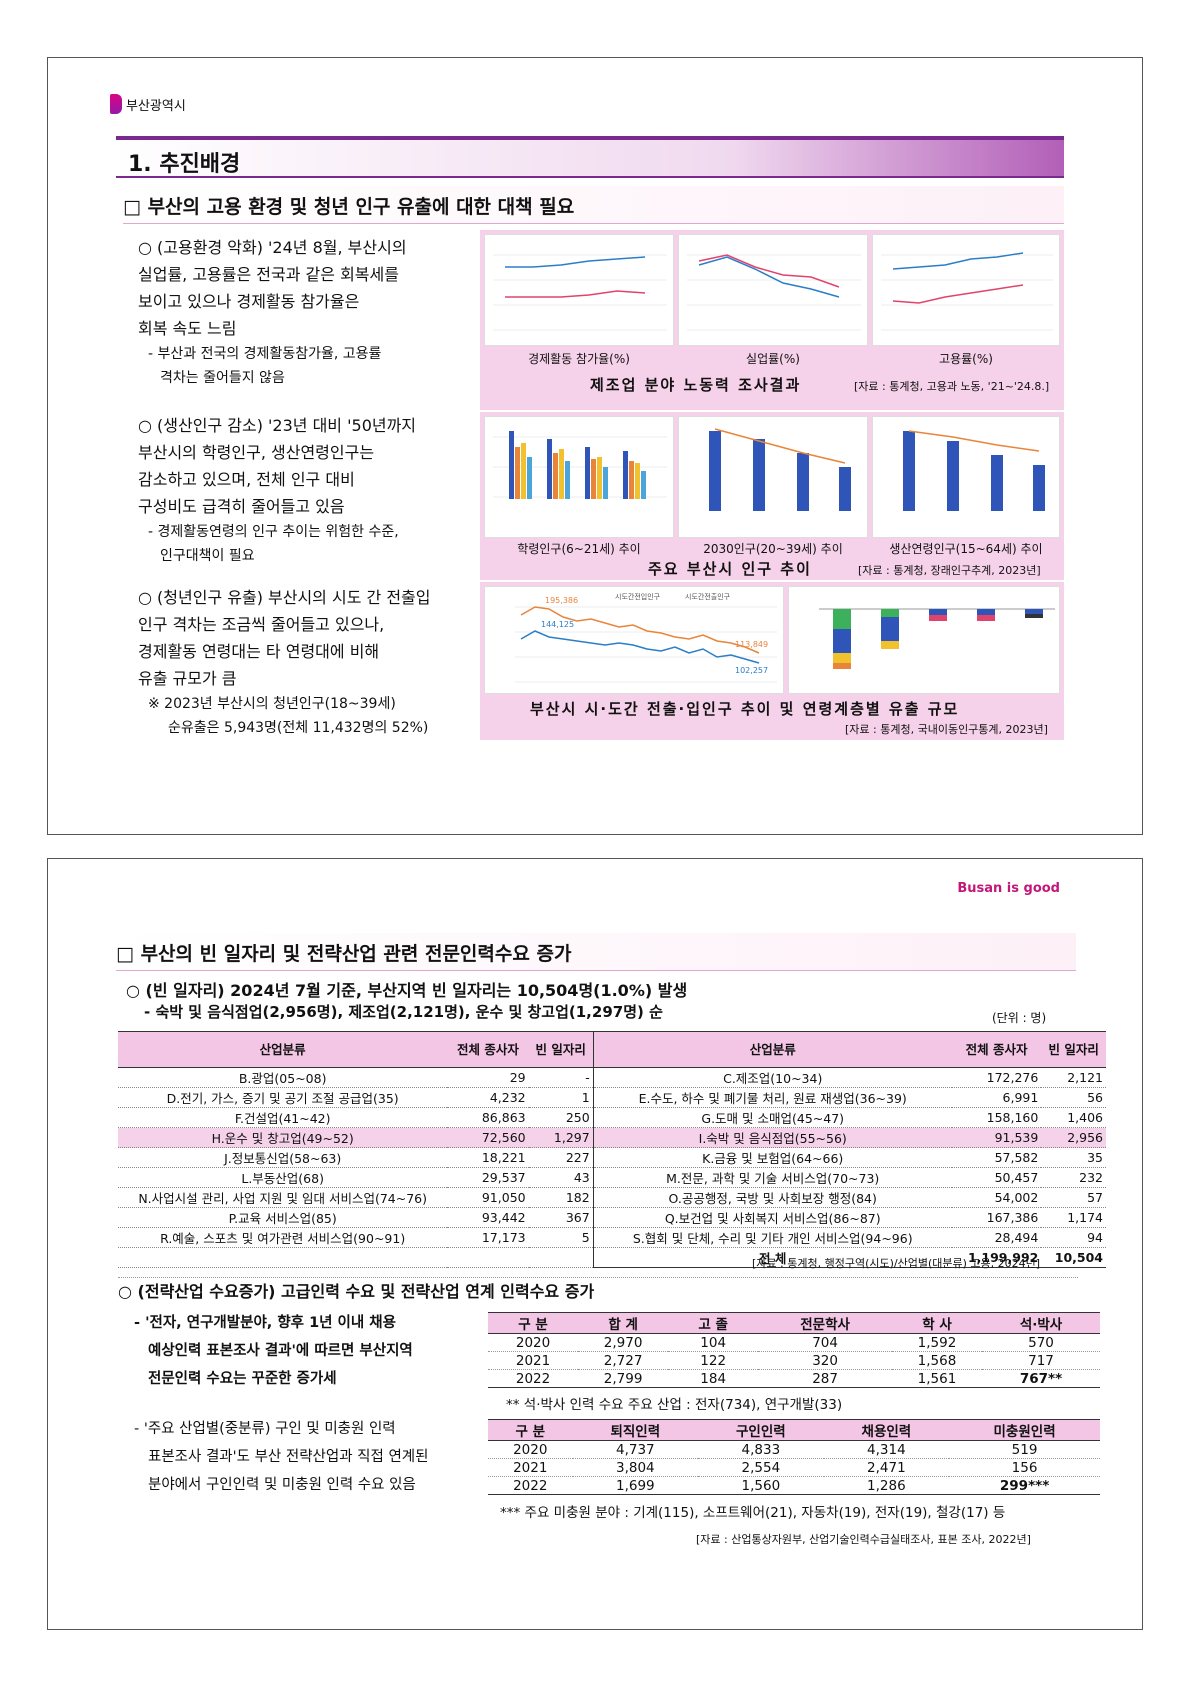 The height and width of the screenshot is (1684, 1190). Describe the element at coordinates (561, 600) in the screenshot. I see `svg-text: 195,386` at that location.